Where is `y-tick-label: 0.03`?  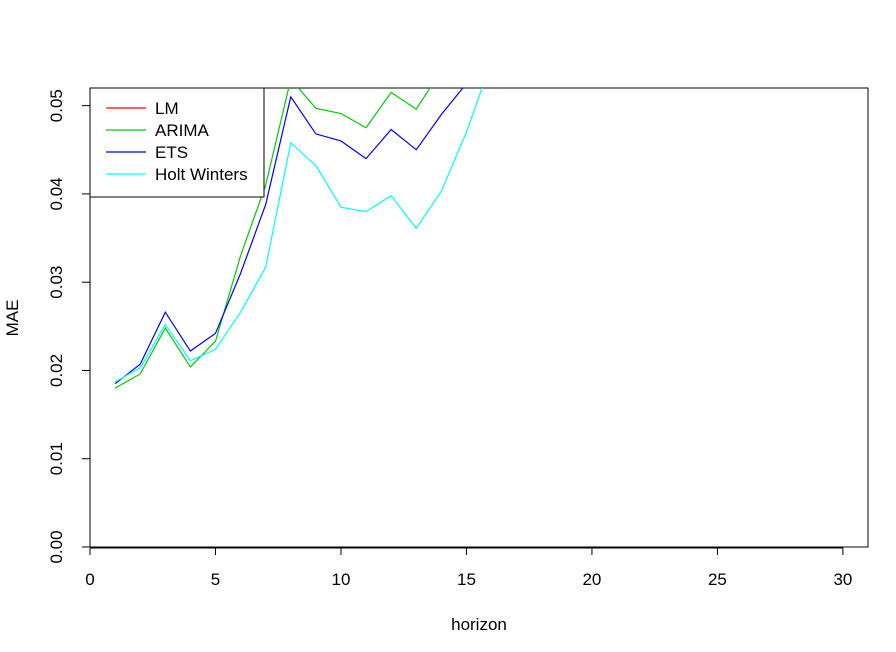
y-tick-label: 0.03 is located at coordinates (56, 282).